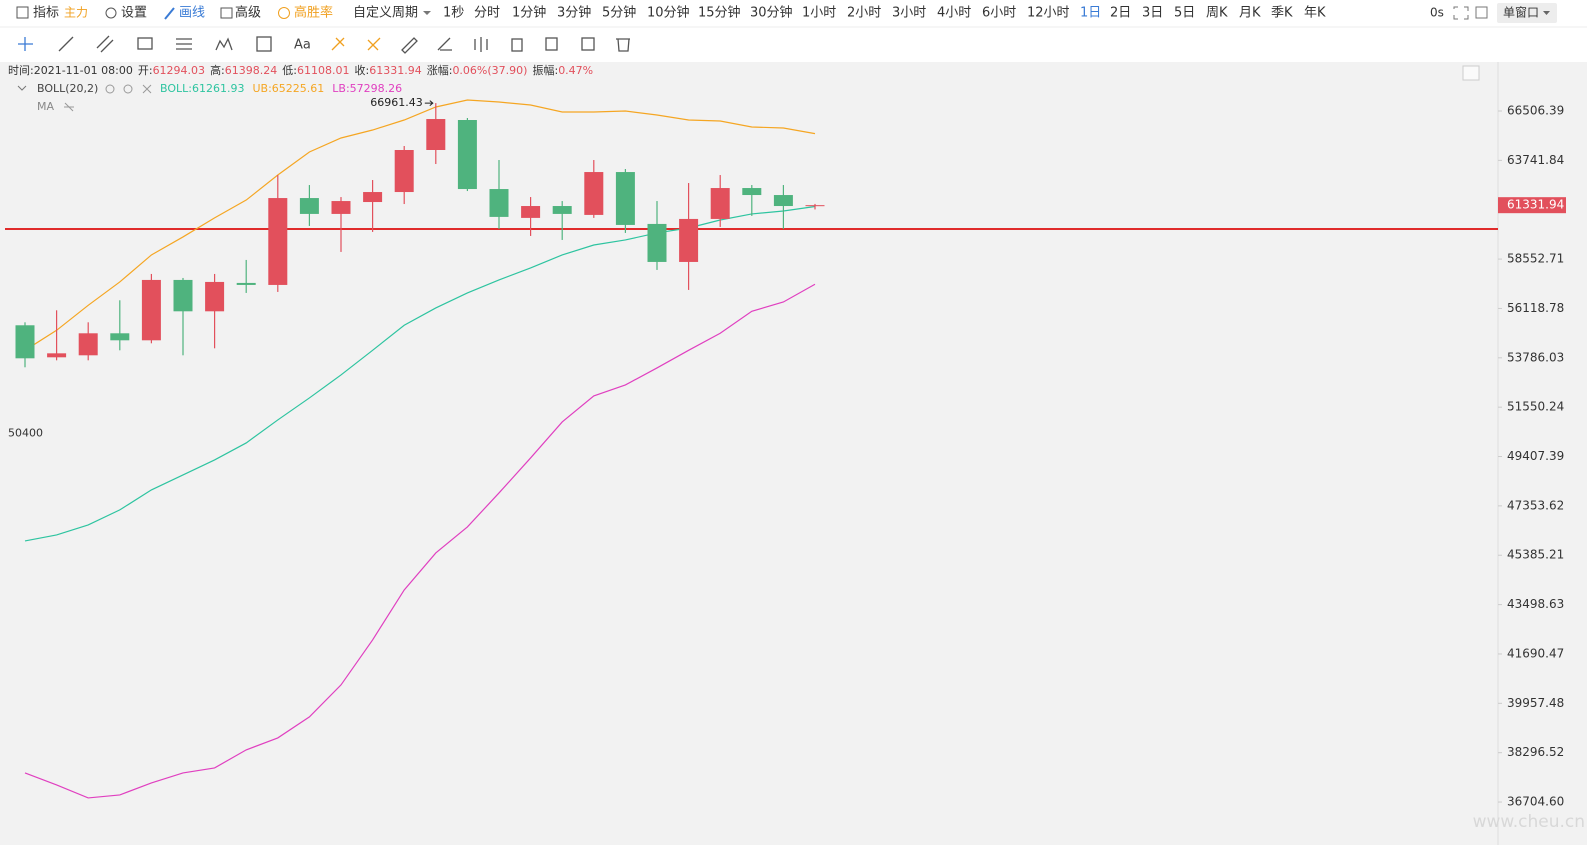 The image size is (1587, 845). Describe the element at coordinates (1217, 13) in the screenshot. I see `period-button: 周K` at that location.